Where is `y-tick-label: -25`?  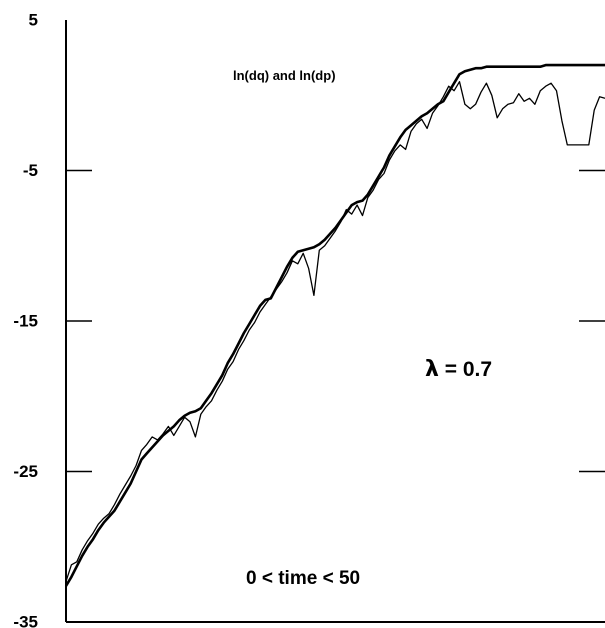 y-tick-label: -25 is located at coordinates (25, 471).